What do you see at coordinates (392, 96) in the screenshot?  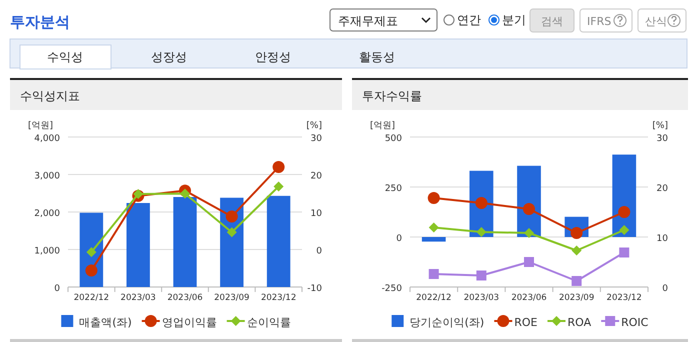 I see `chart-title: 투자수익률` at bounding box center [392, 96].